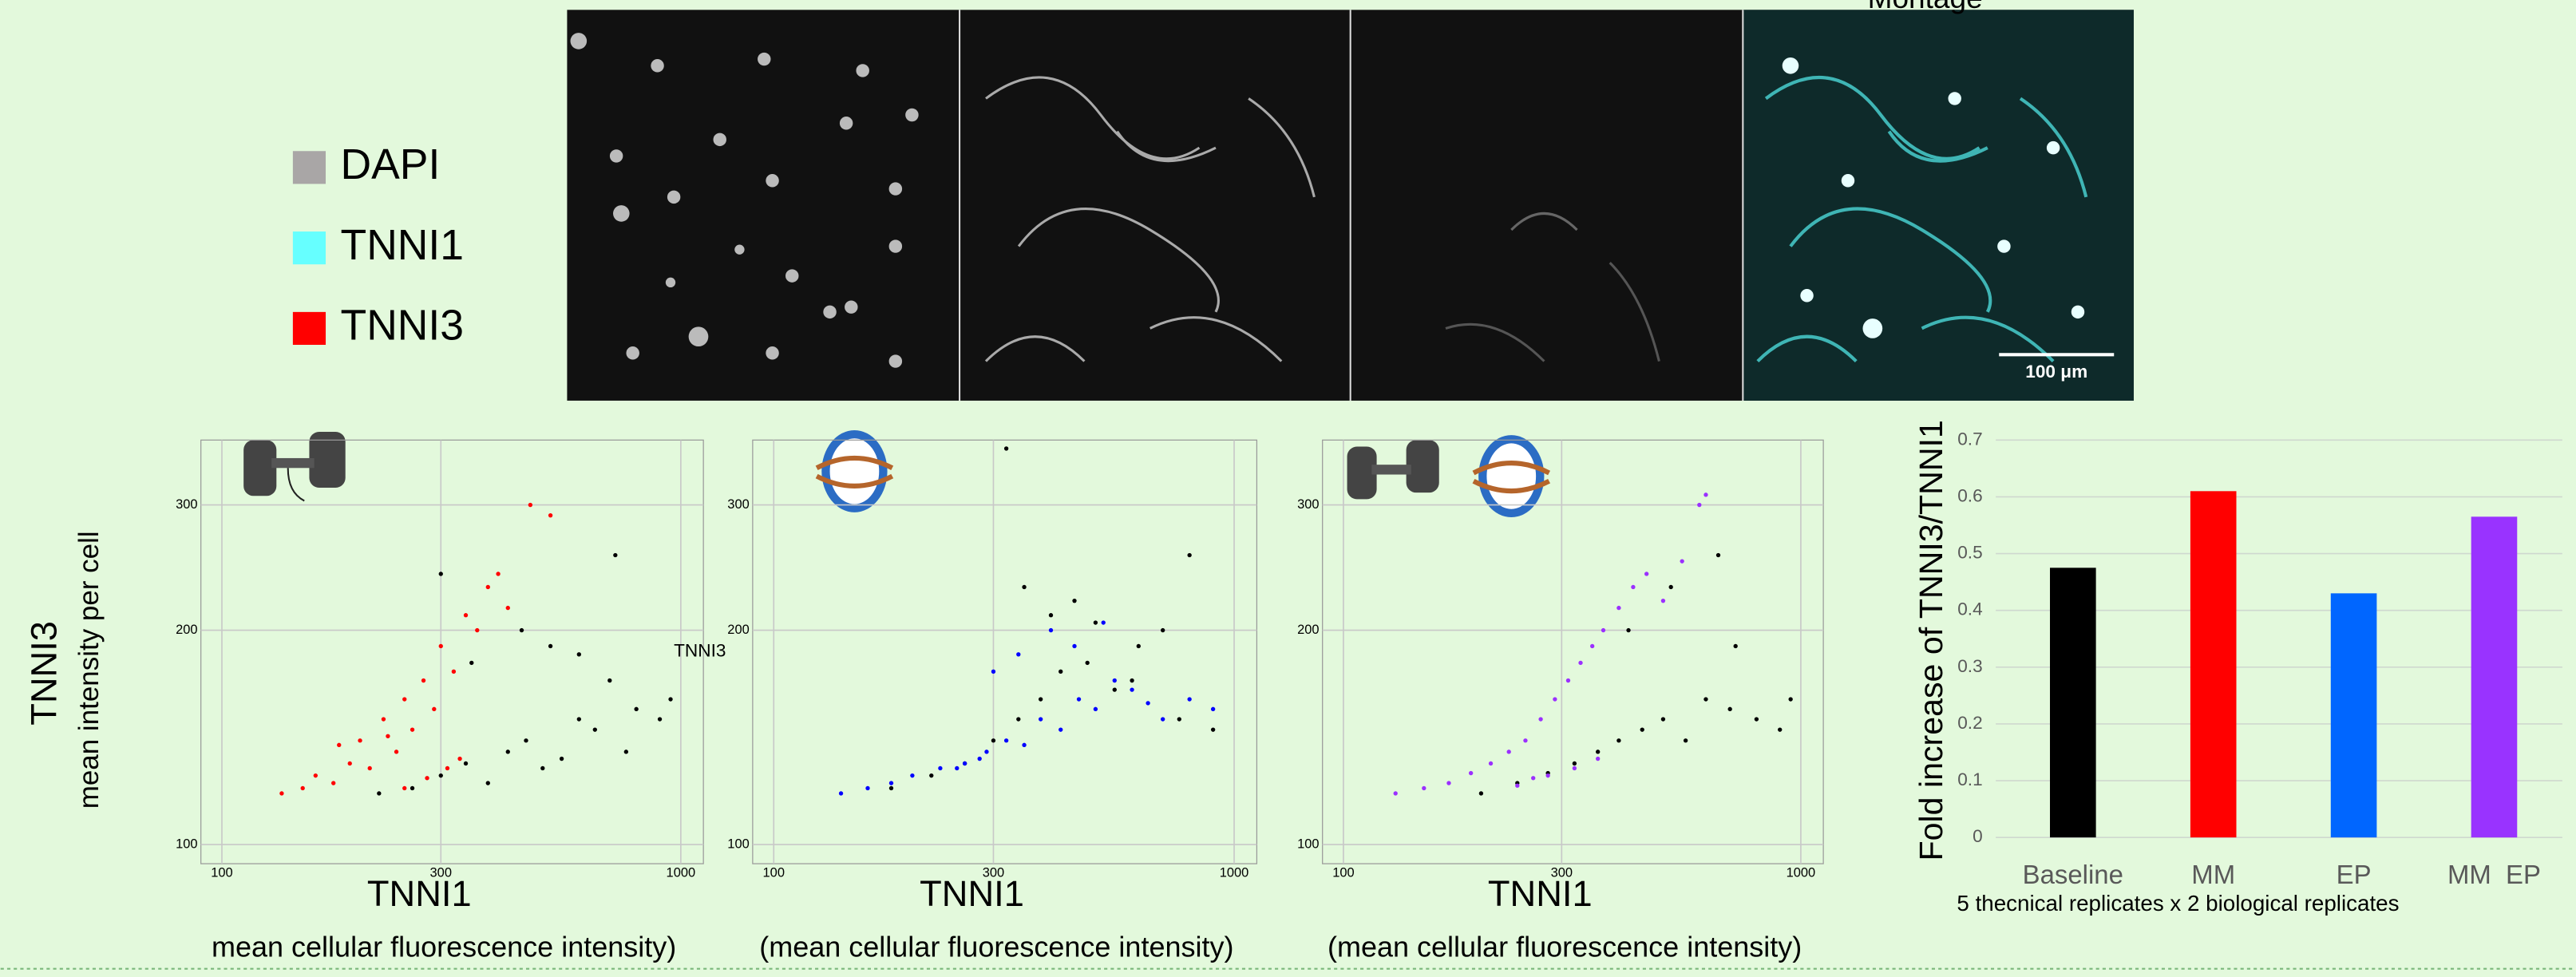 The width and height of the screenshot is (2576, 977). I want to click on y-tick-label: 0.2, so click(1969, 723).